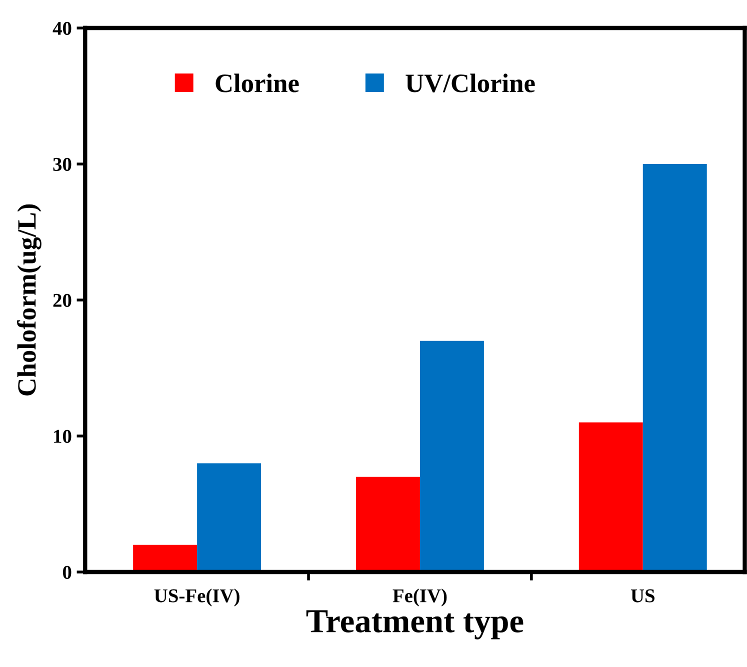  What do you see at coordinates (470, 83) in the screenshot?
I see `legend-label: UV/Clorine` at bounding box center [470, 83].